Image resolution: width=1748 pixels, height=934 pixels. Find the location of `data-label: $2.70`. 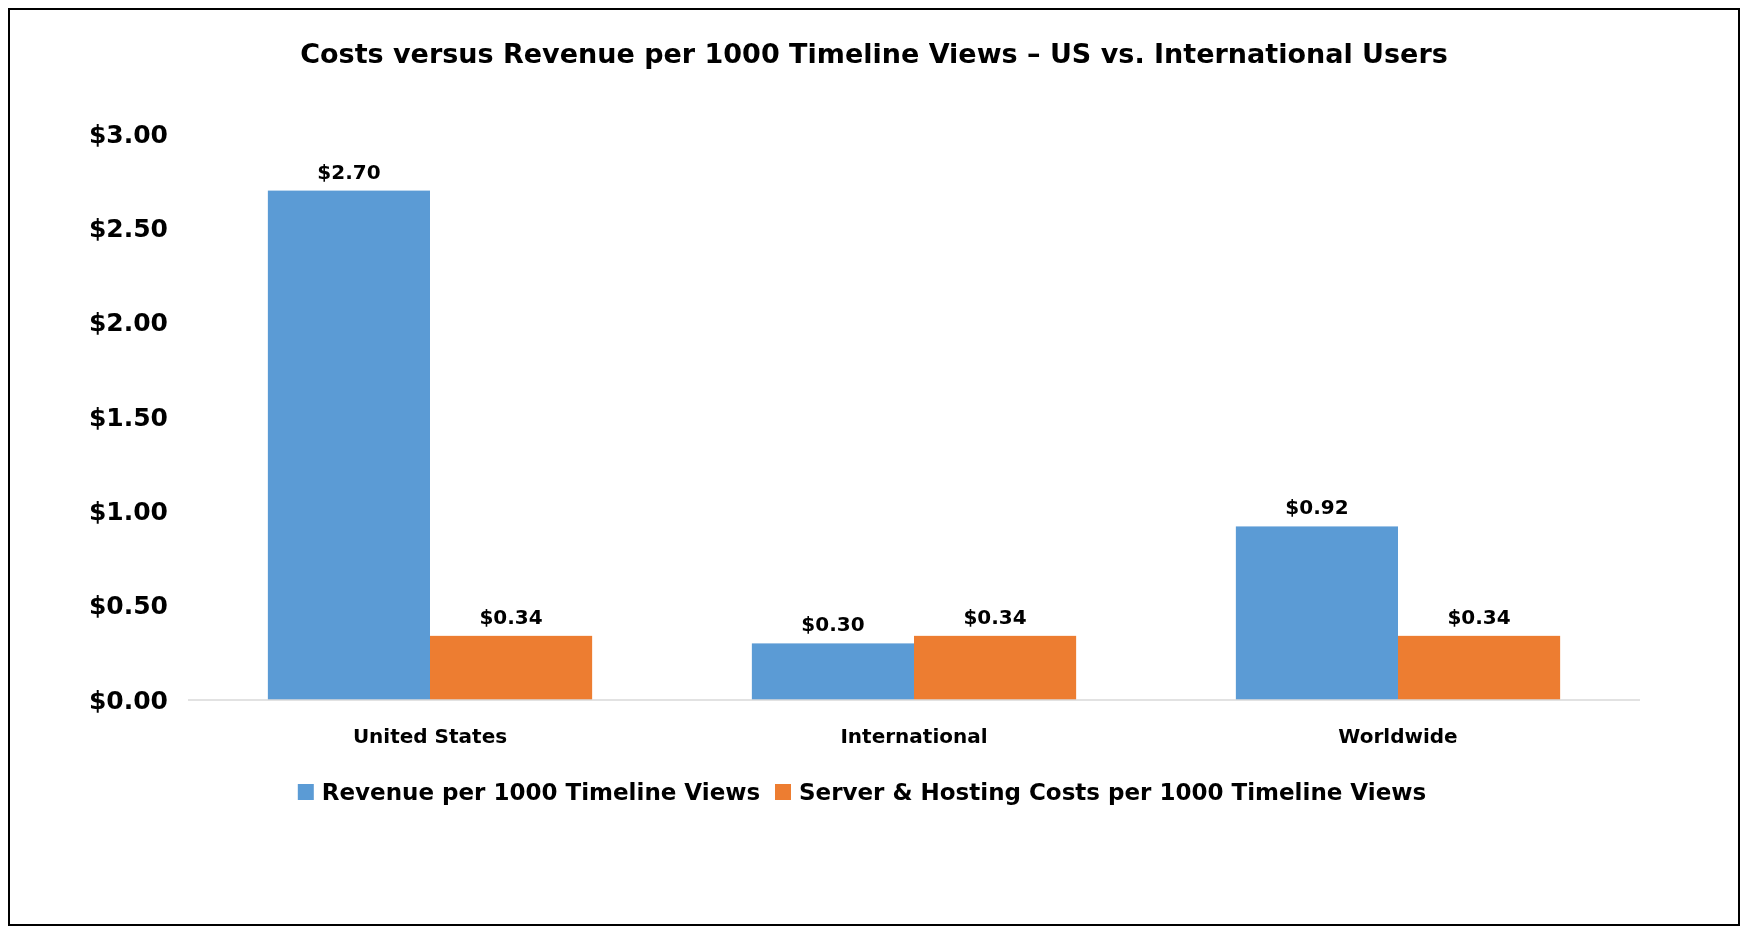

data-label: $2.70 is located at coordinates (349, 171).